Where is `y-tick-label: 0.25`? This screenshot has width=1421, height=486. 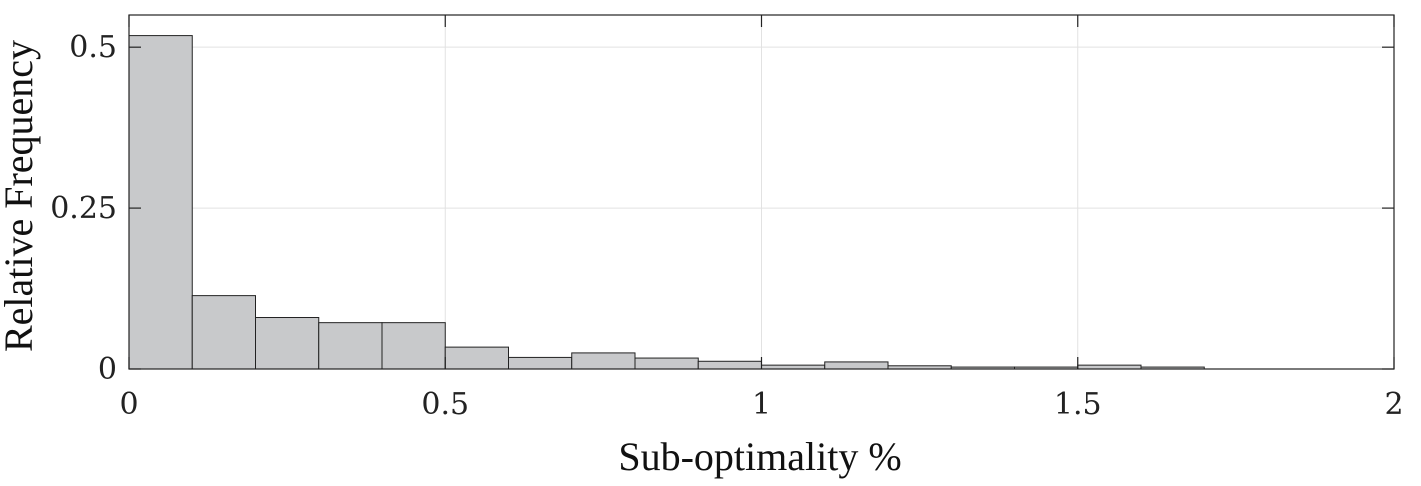 y-tick-label: 0.25 is located at coordinates (83, 208).